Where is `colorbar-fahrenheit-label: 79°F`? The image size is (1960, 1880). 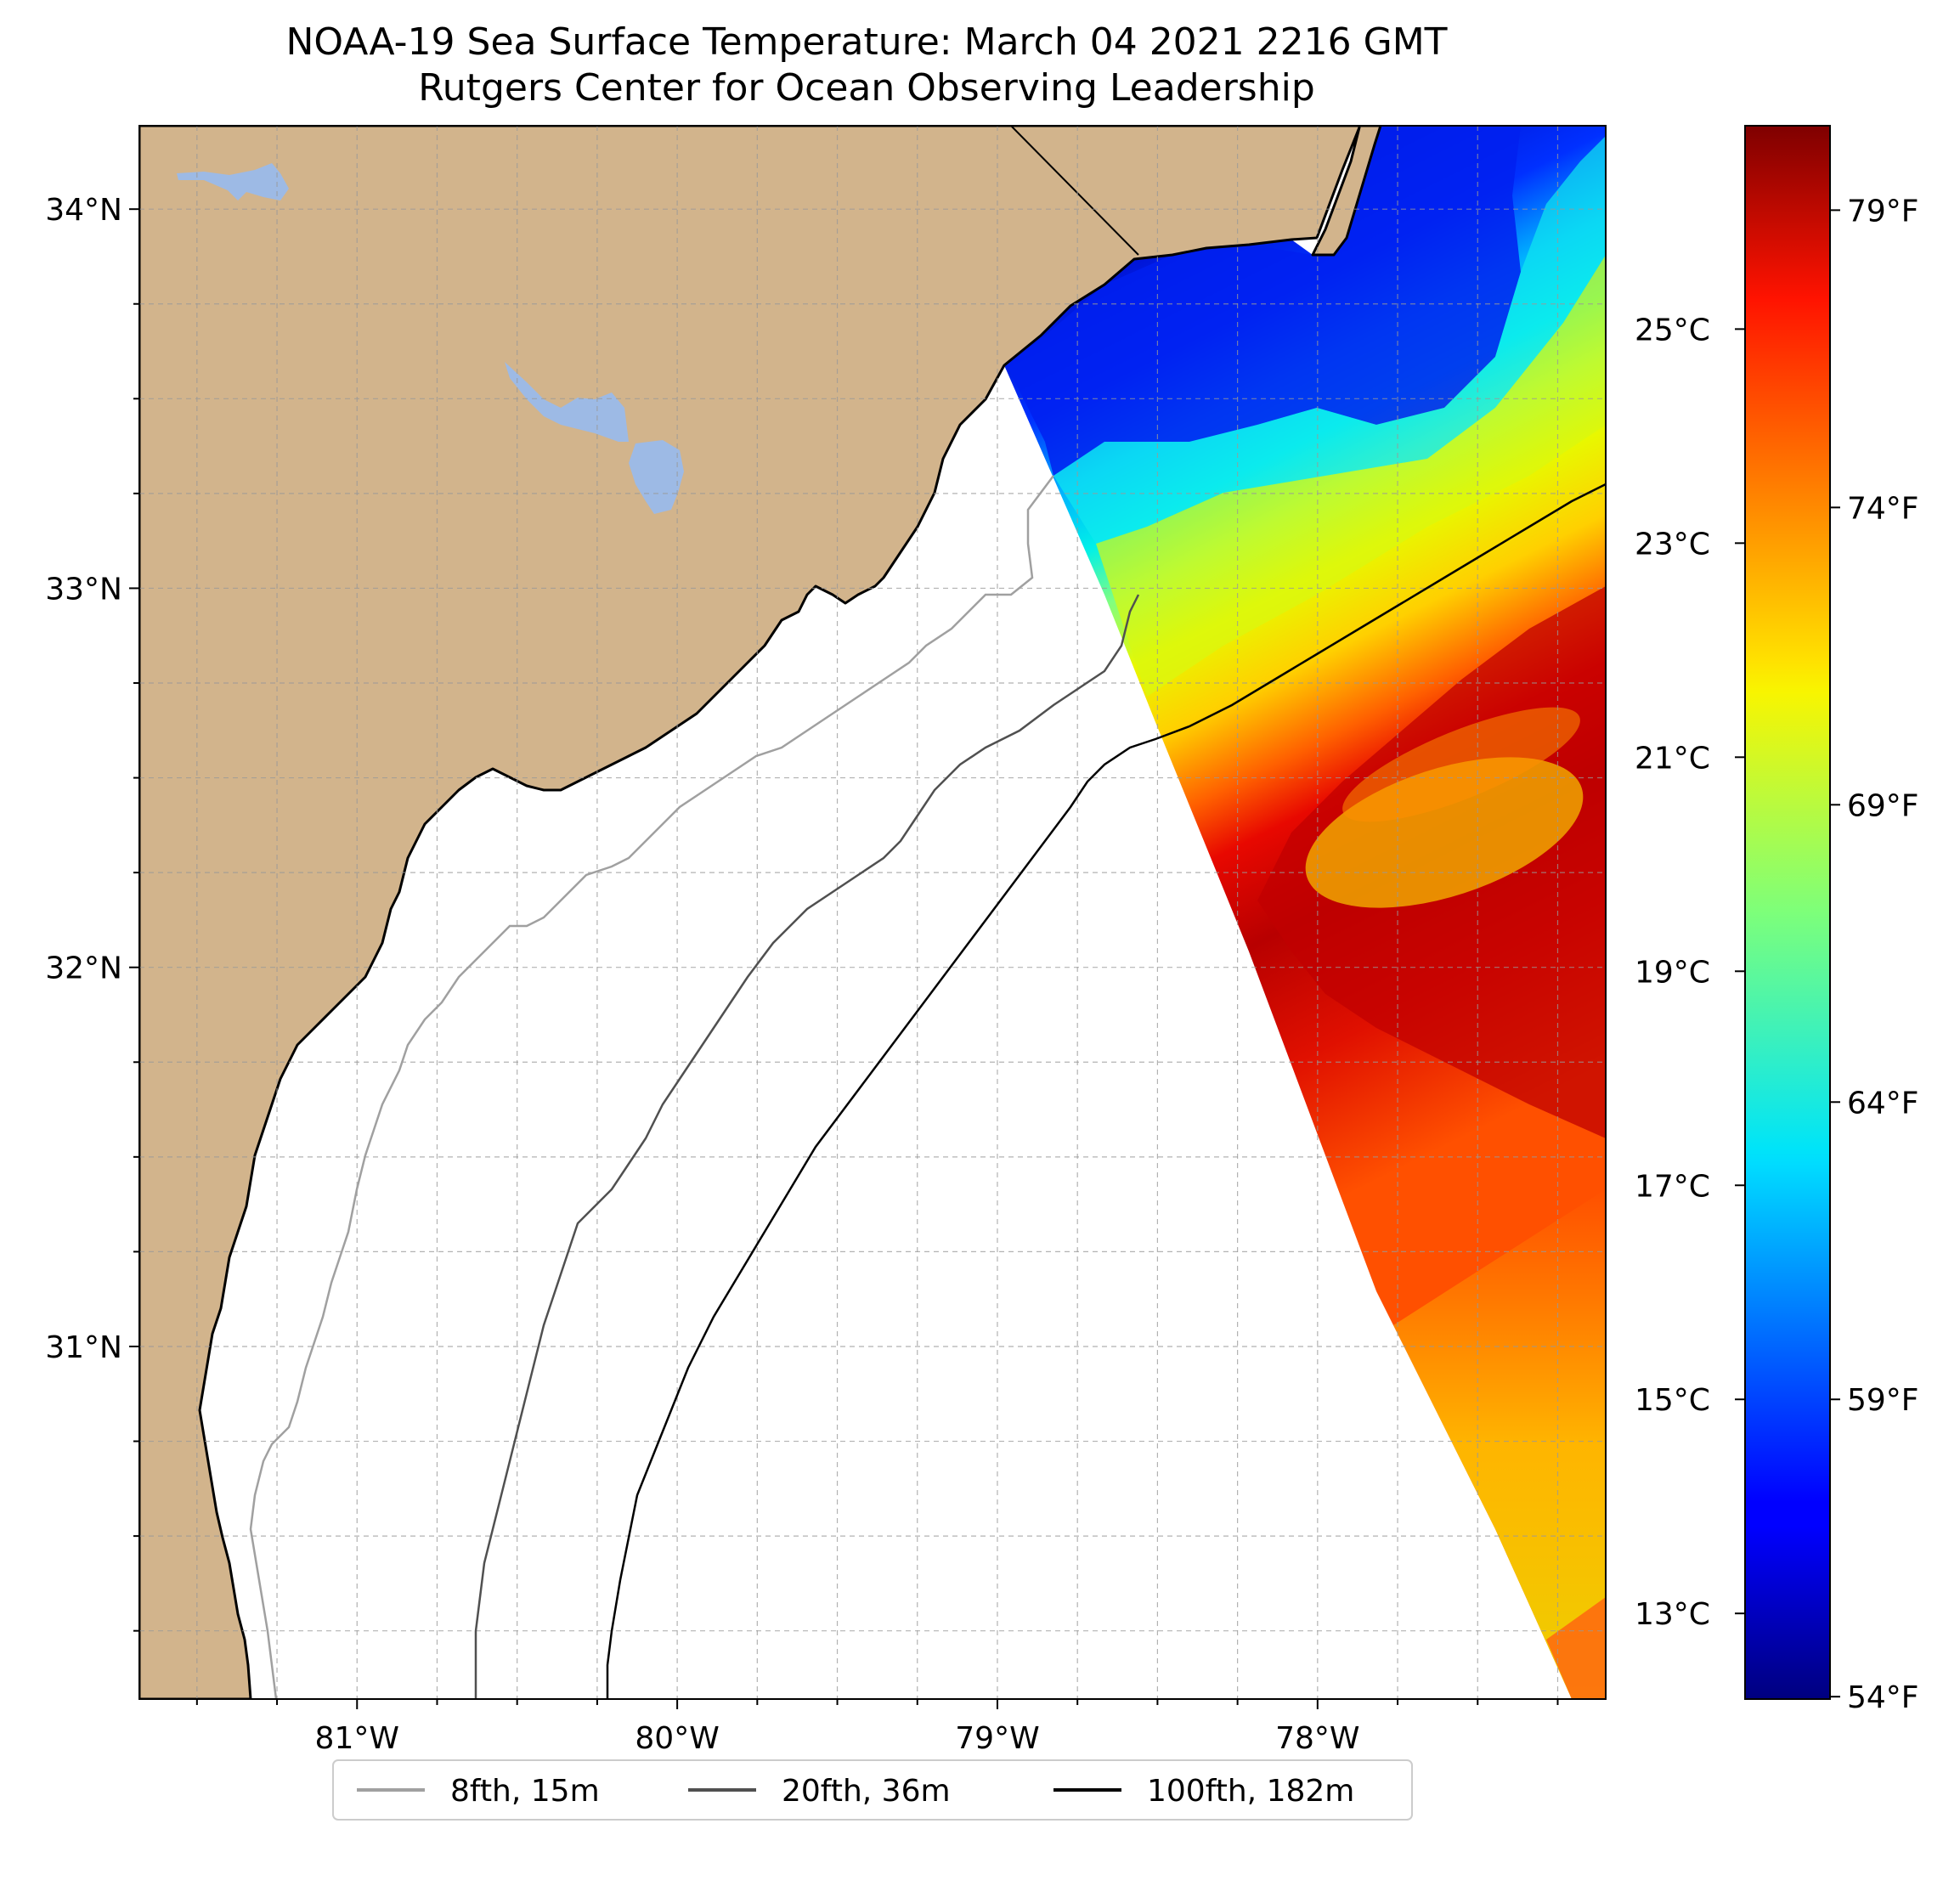 colorbar-fahrenheit-label: 79°F is located at coordinates (1883, 212).